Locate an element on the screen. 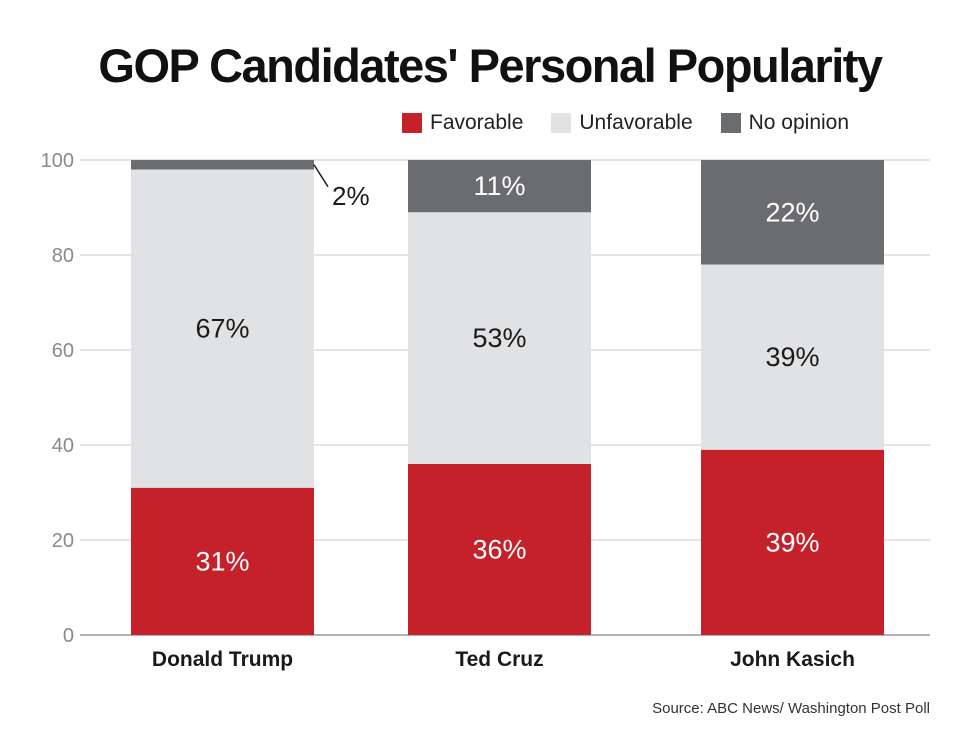  y-tick-label-20: 20 is located at coordinates (63, 541).